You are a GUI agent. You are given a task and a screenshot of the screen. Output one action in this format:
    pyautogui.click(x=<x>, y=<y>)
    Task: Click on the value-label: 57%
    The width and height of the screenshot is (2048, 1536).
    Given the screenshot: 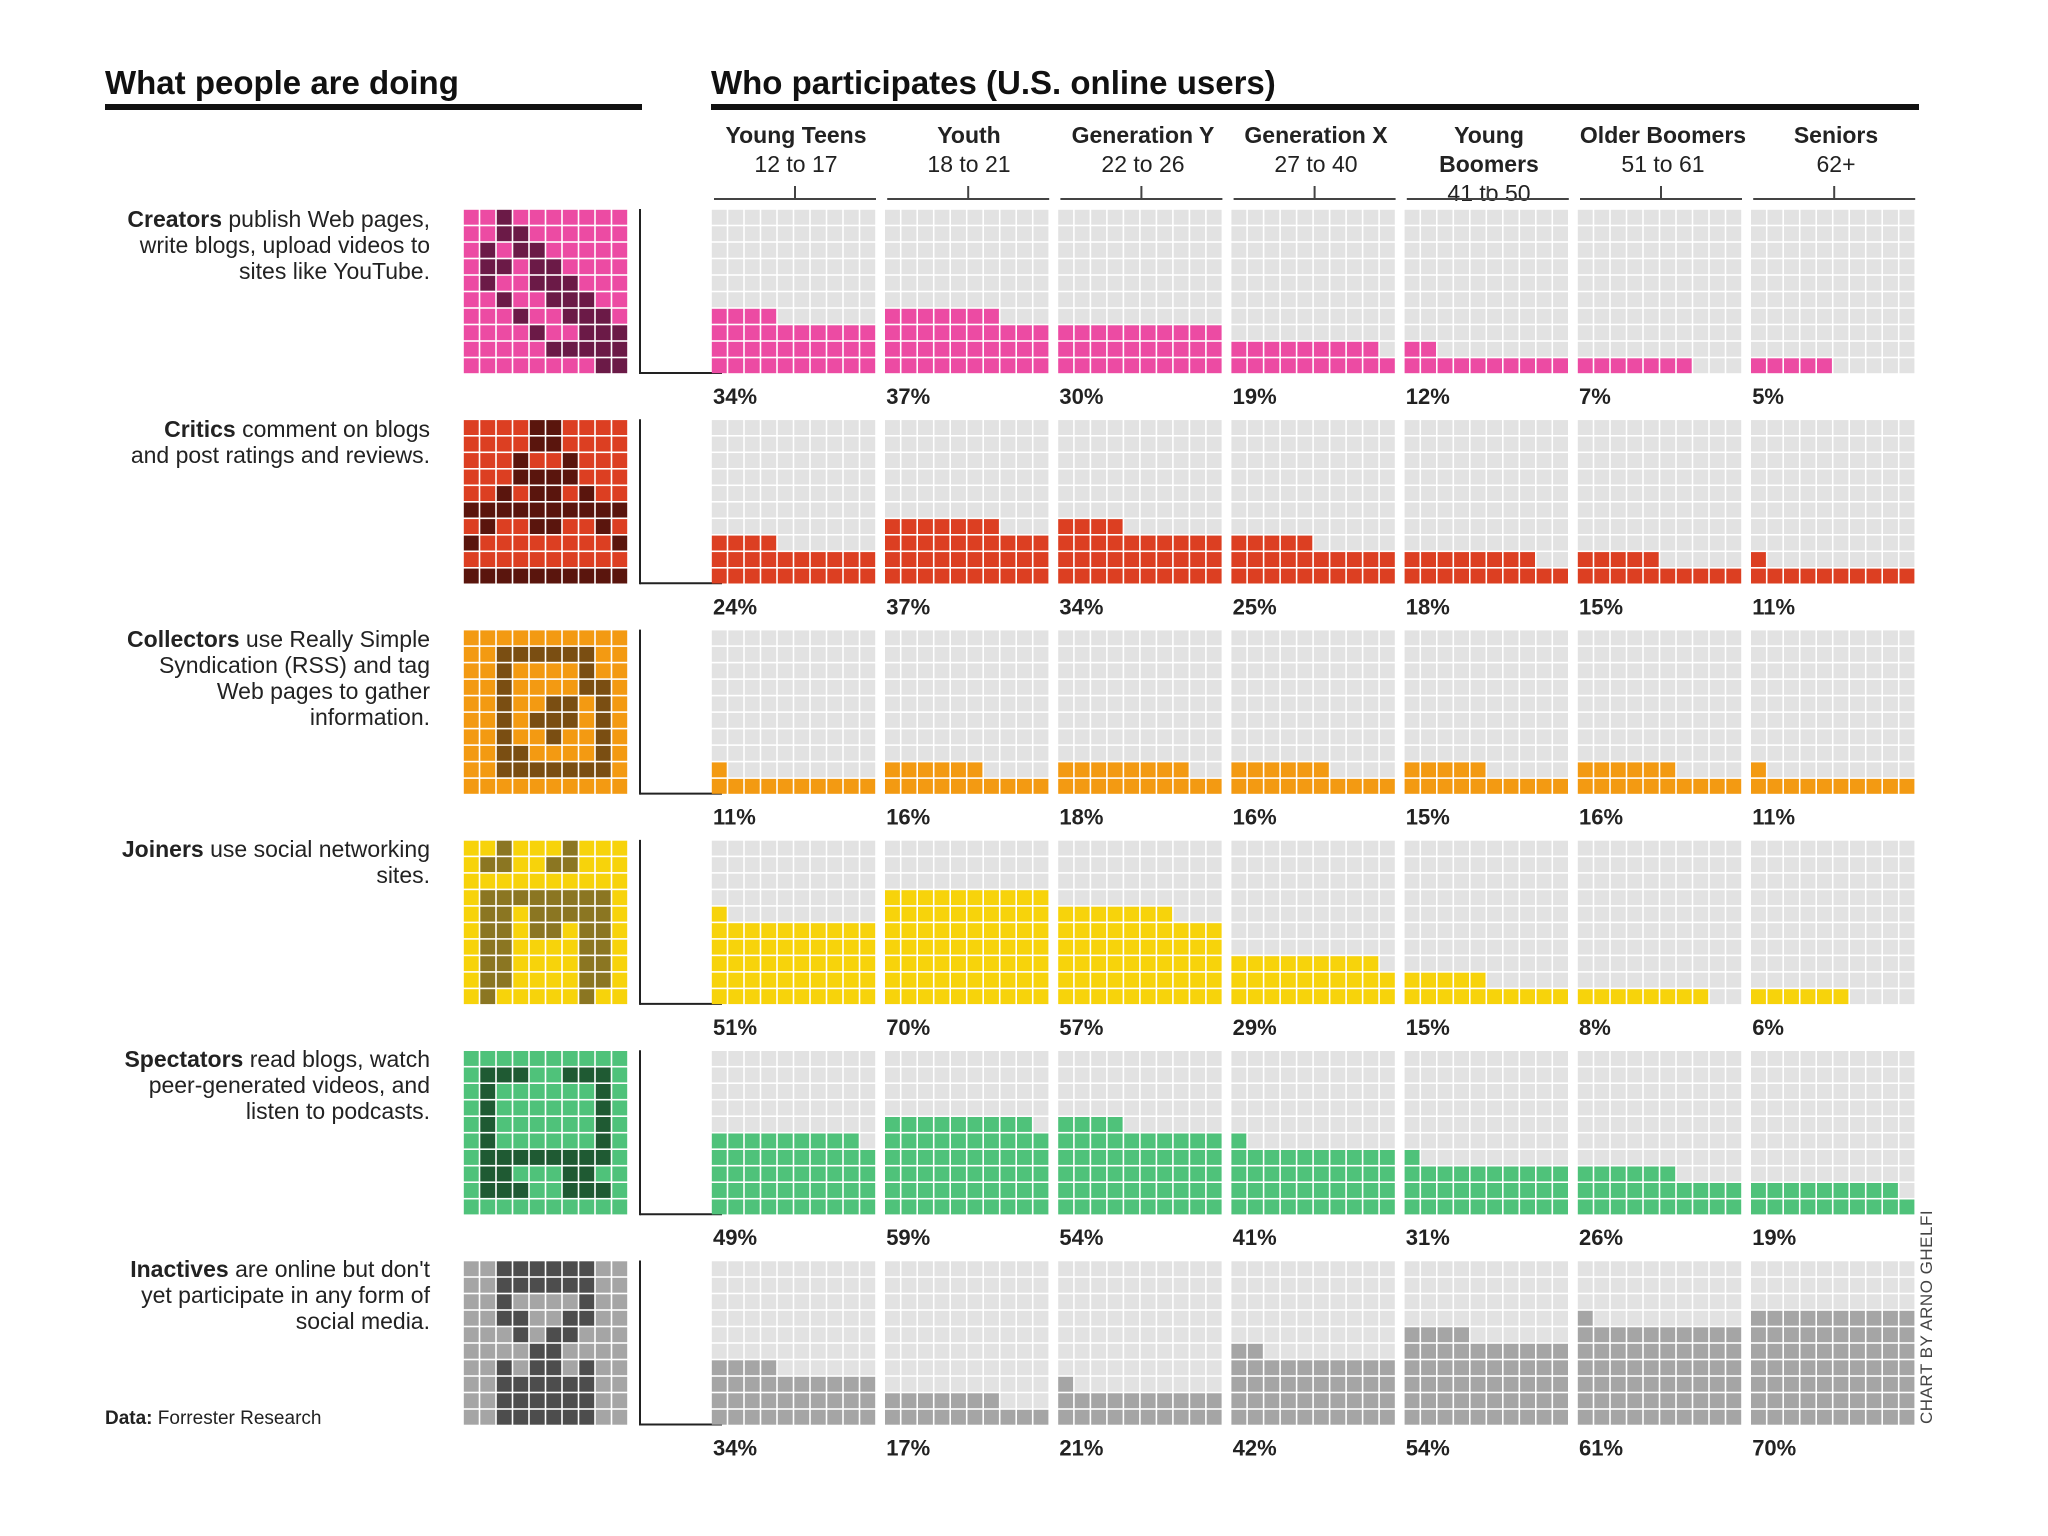 What is the action you would take?
    pyautogui.click(x=1081, y=1027)
    